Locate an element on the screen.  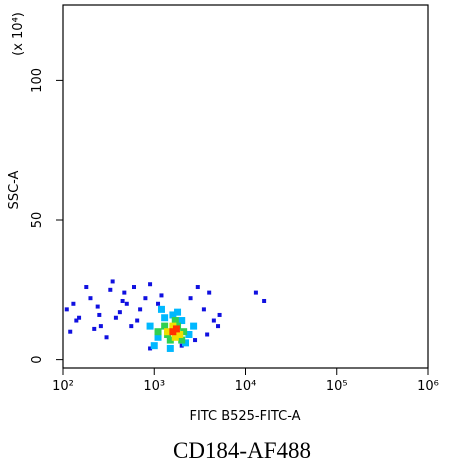
x-tick-label: 10⁴ is located at coordinates (246, 386).